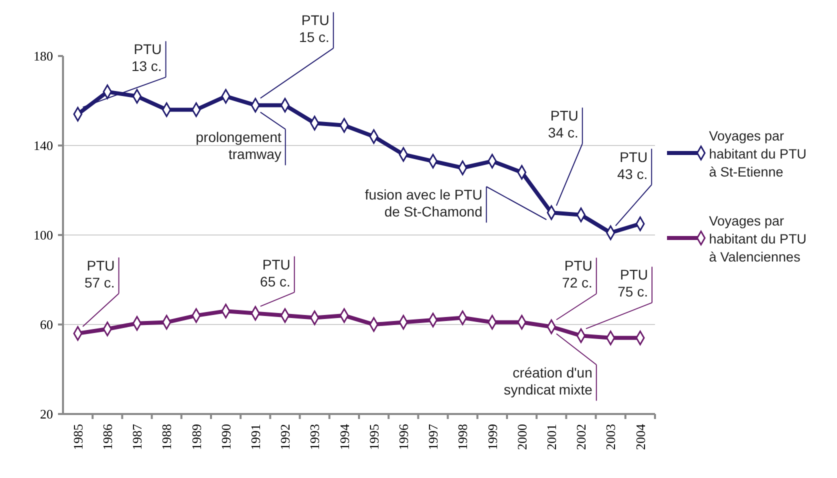 Image resolution: width=837 pixels, height=478 pixels. What do you see at coordinates (640, 437) in the screenshot?
I see `x-tick-label: 2004` at bounding box center [640, 437].